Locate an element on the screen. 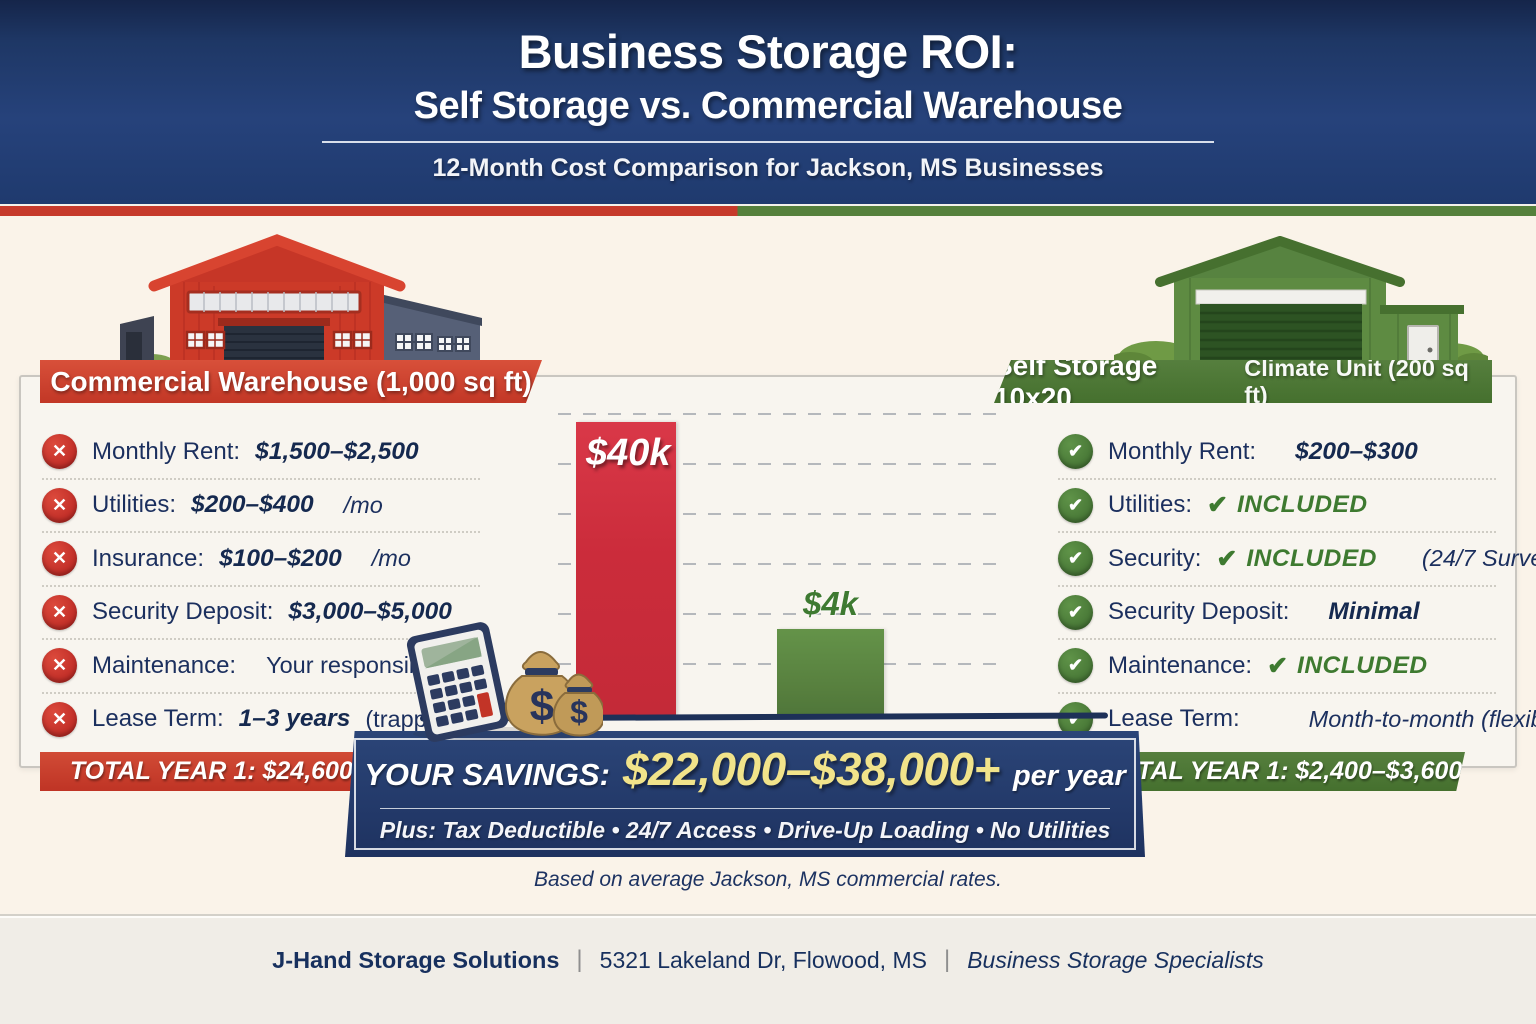  storage-total-banner: TOTAL YEAR 1: $2,400–$3,600 is located at coordinates (1282, 771).